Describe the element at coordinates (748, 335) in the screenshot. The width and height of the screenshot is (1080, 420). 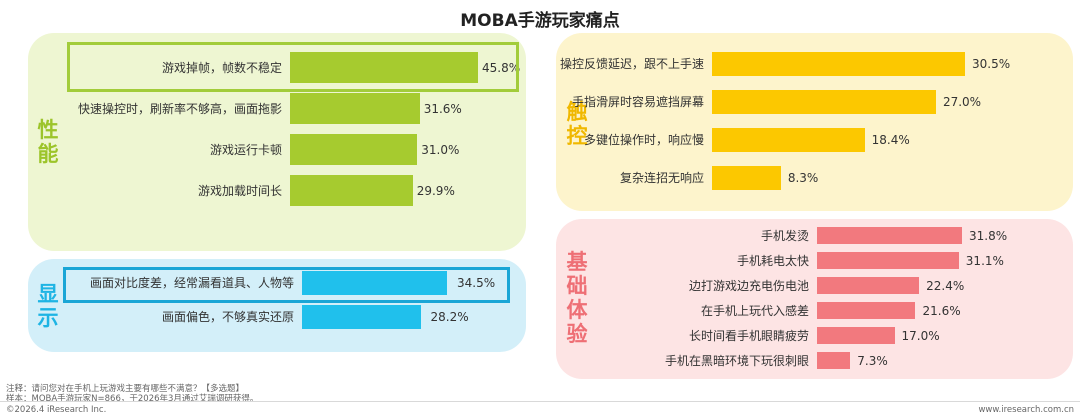
I see `category-label: 长时间看手机眼睛疲劳` at that location.